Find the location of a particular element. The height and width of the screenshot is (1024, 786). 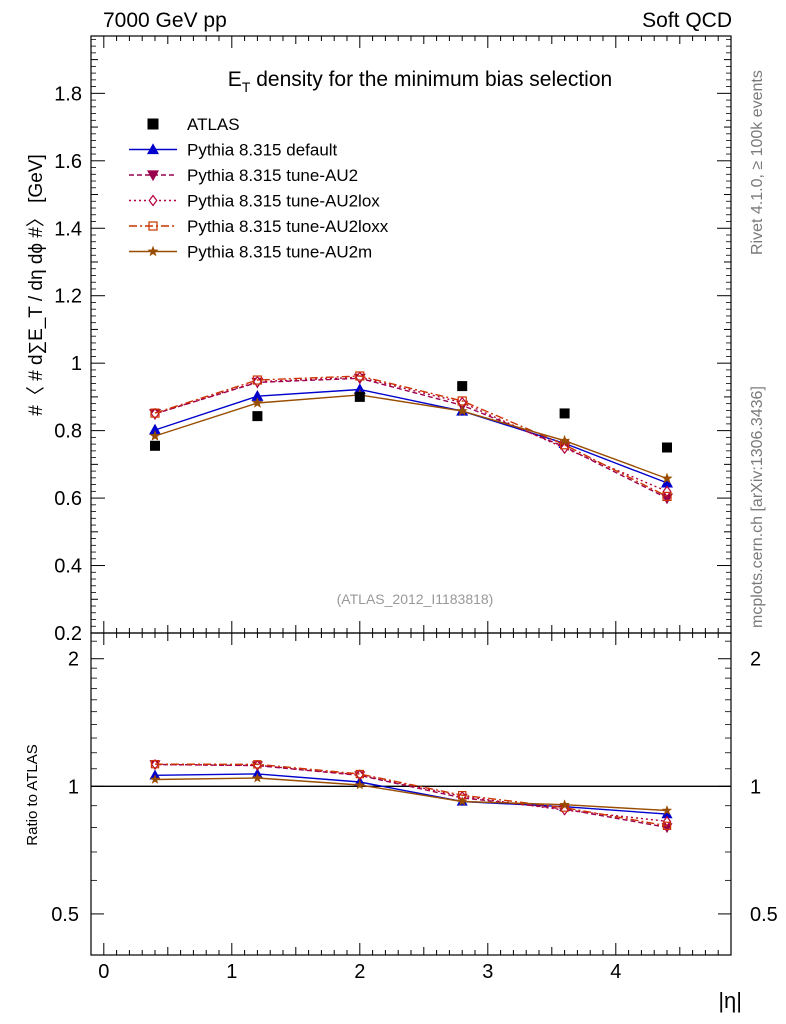

x-tick-label: 1 is located at coordinates (231, 972).